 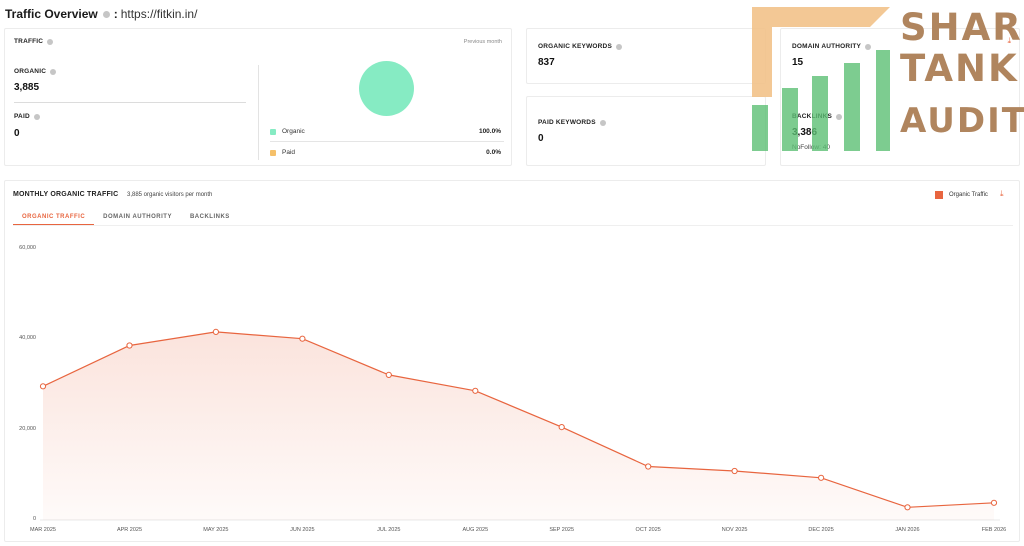 I want to click on legend-organic: Organic, so click(x=287, y=131).